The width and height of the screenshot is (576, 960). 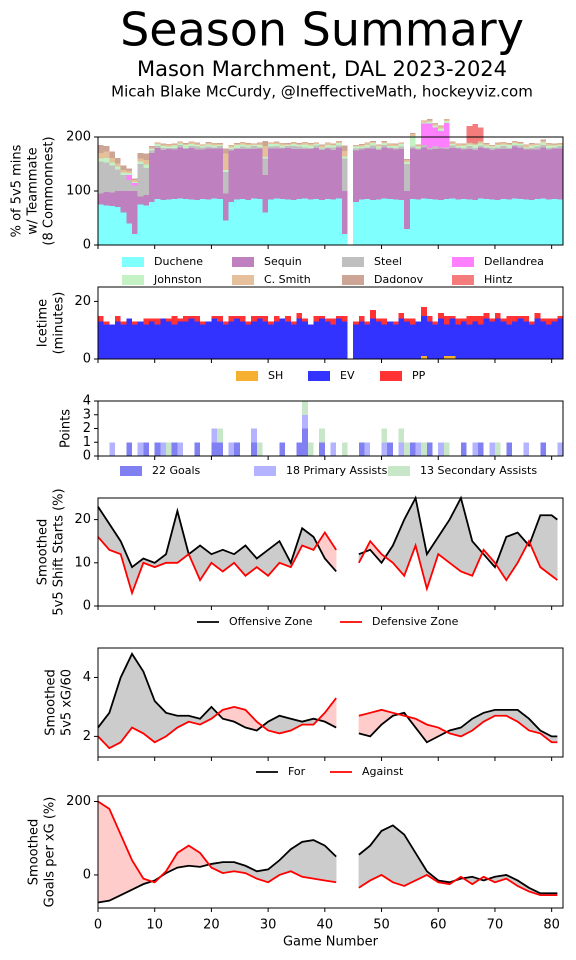 I want to click on y-axis-label: 5v5 Shift Starts (%), so click(x=59, y=551).